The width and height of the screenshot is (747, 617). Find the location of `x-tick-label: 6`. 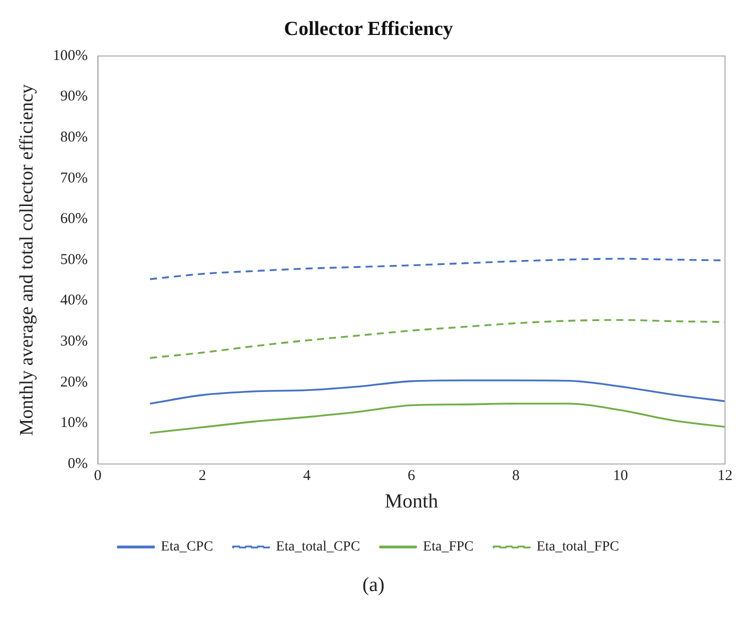

x-tick-label: 6 is located at coordinates (412, 476).